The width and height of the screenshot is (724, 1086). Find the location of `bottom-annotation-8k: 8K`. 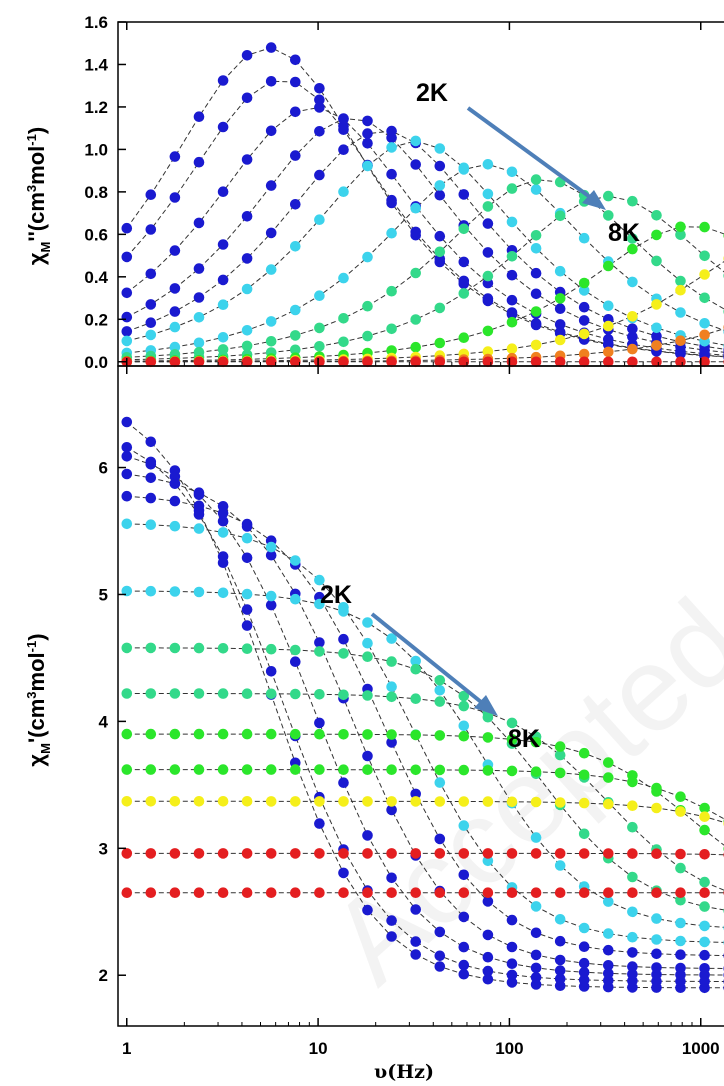

bottom-annotation-8k: 8K is located at coordinates (524, 739).